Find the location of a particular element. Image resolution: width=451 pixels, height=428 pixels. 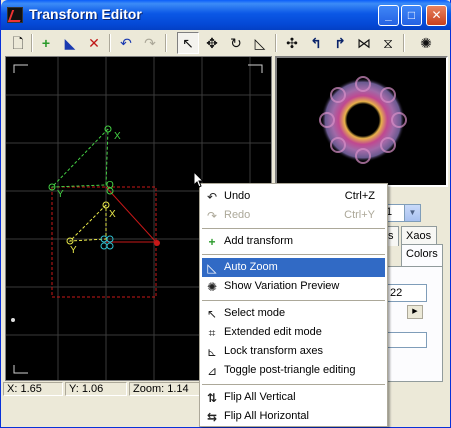

menu-item-extended-edit-mode: ⌗ Extended edit mode is located at coordinates (293, 332).